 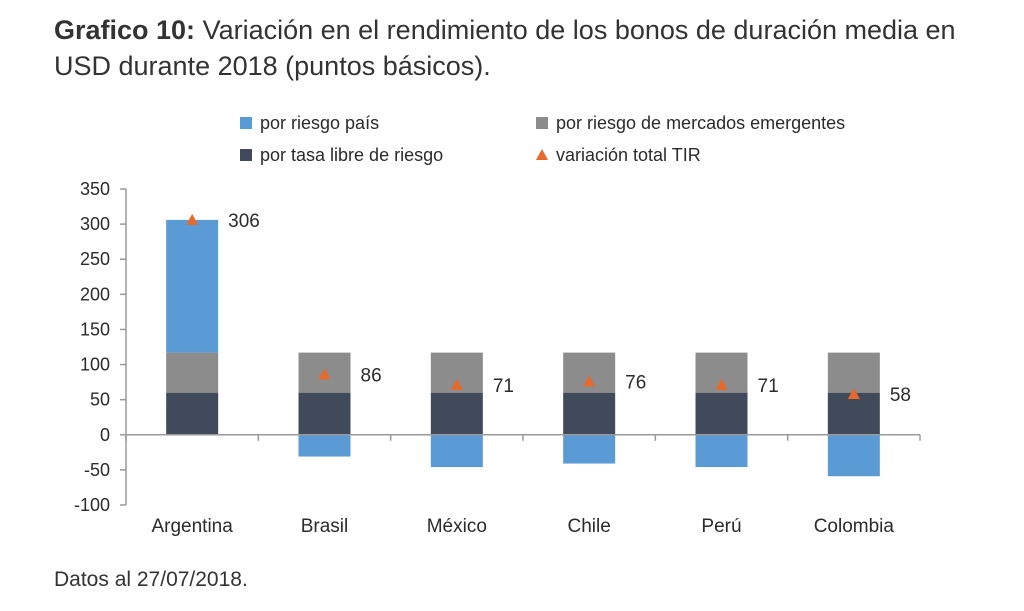 I want to click on y-tick-label: 50, so click(x=100, y=400).